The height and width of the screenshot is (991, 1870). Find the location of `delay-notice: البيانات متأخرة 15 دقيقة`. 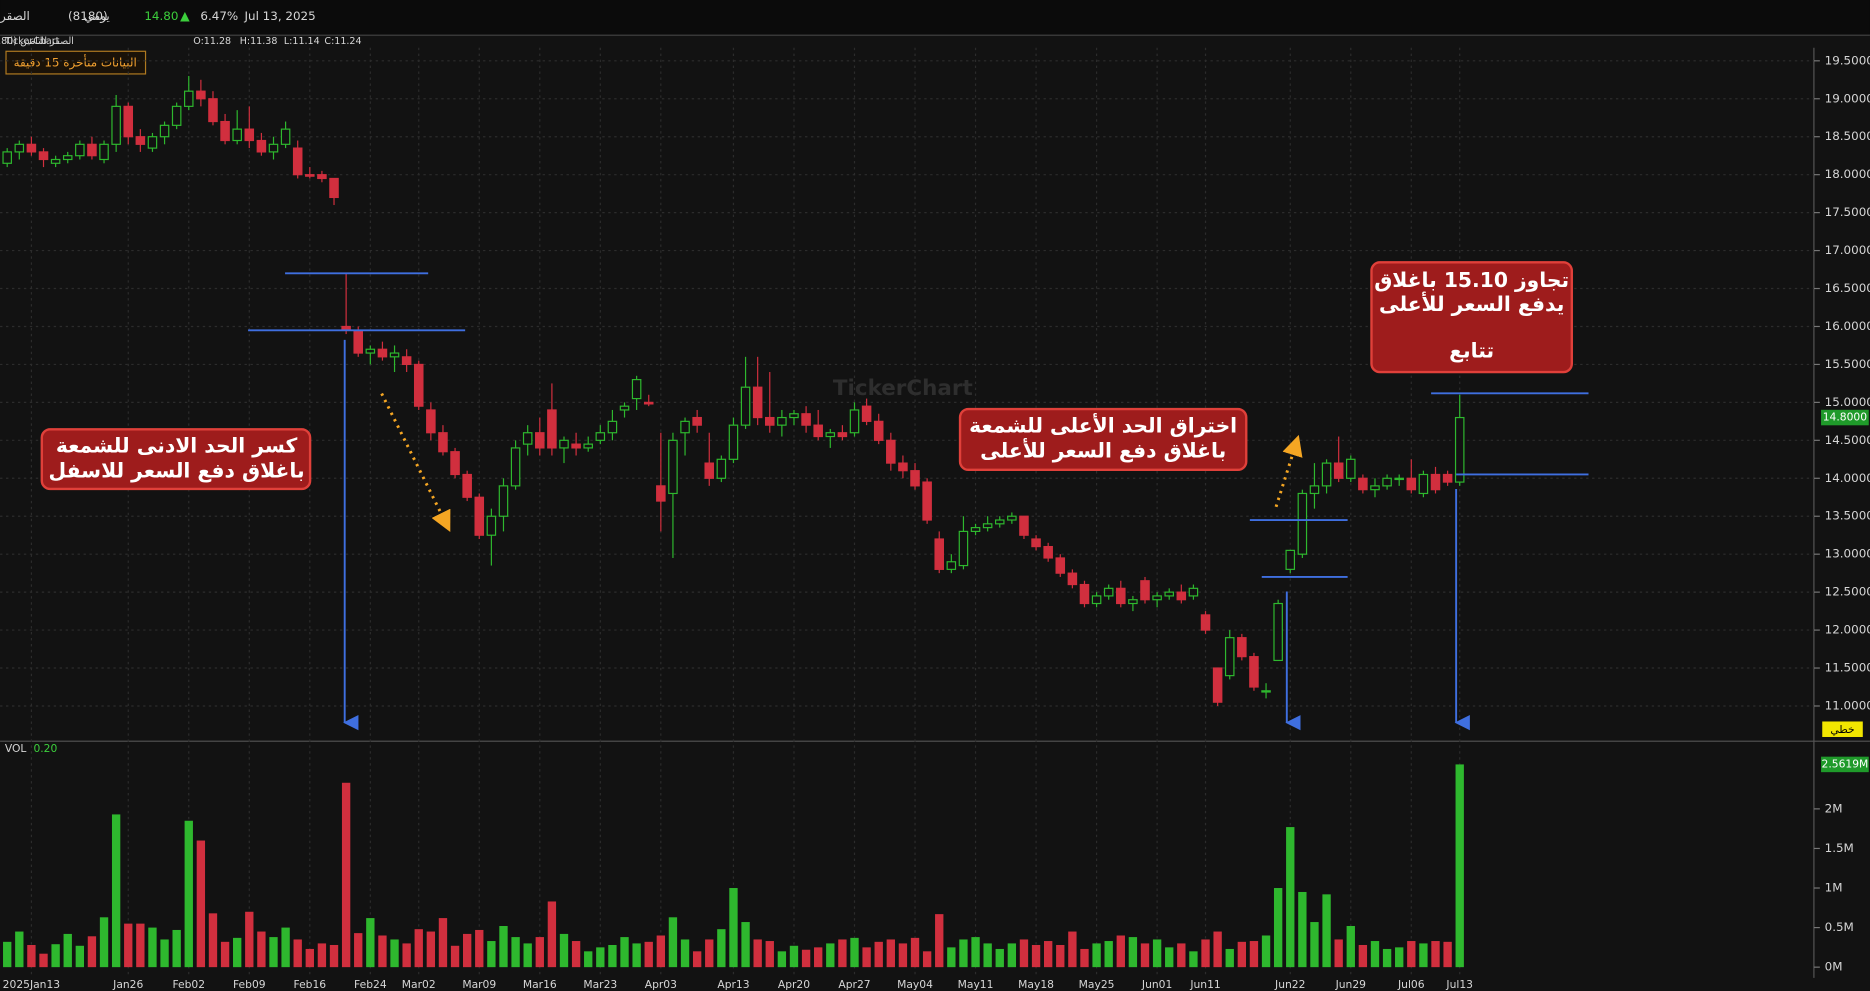

delay-notice: البيانات متأخرة 15 دقيقة is located at coordinates (75, 63).